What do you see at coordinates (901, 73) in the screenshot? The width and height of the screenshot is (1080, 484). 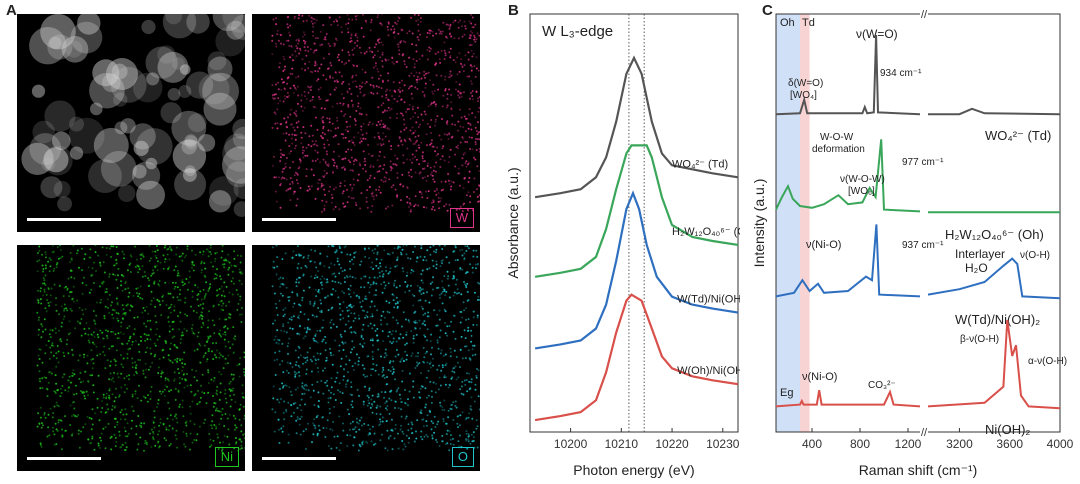 I see `annotation-peak-934: 934 cm⁻¹` at bounding box center [901, 73].